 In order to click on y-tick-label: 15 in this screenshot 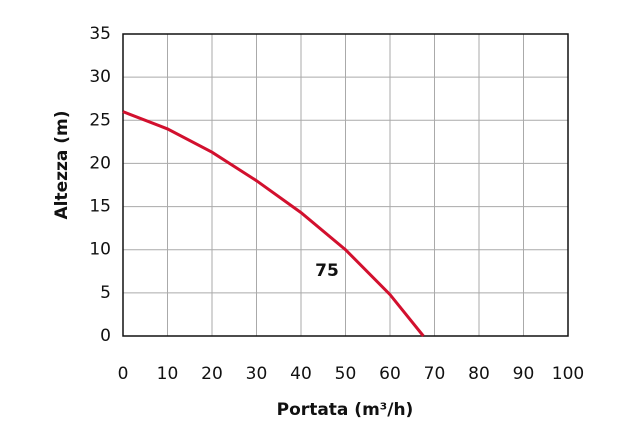, I will do `click(100, 207)`.